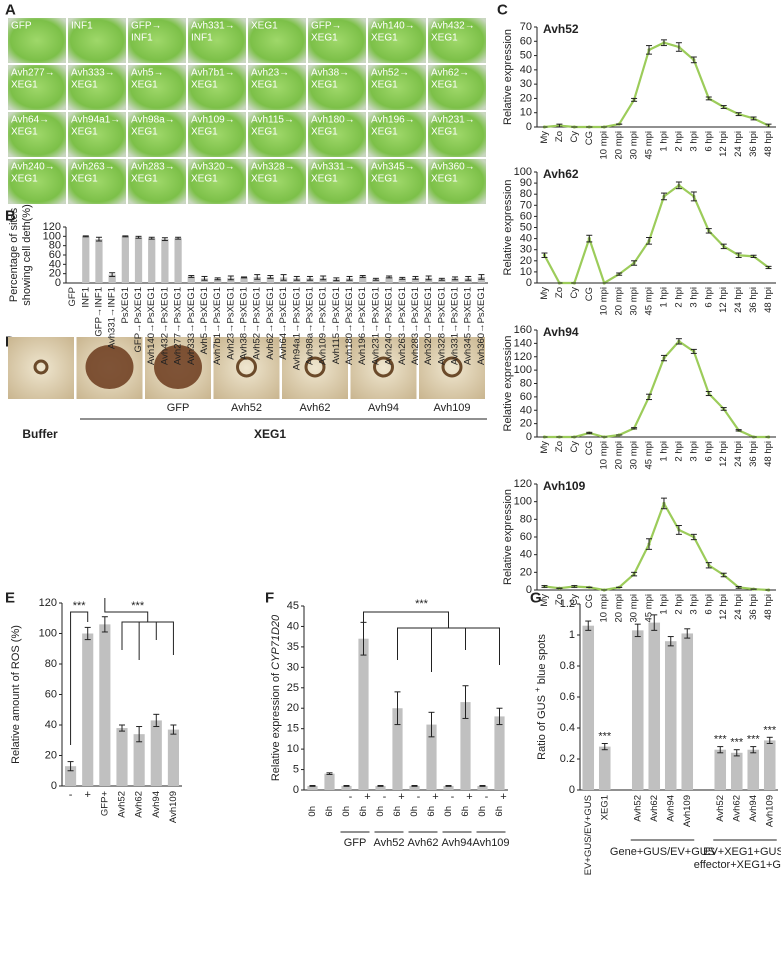  I want to click on panel-letter: B, so click(10, 216).